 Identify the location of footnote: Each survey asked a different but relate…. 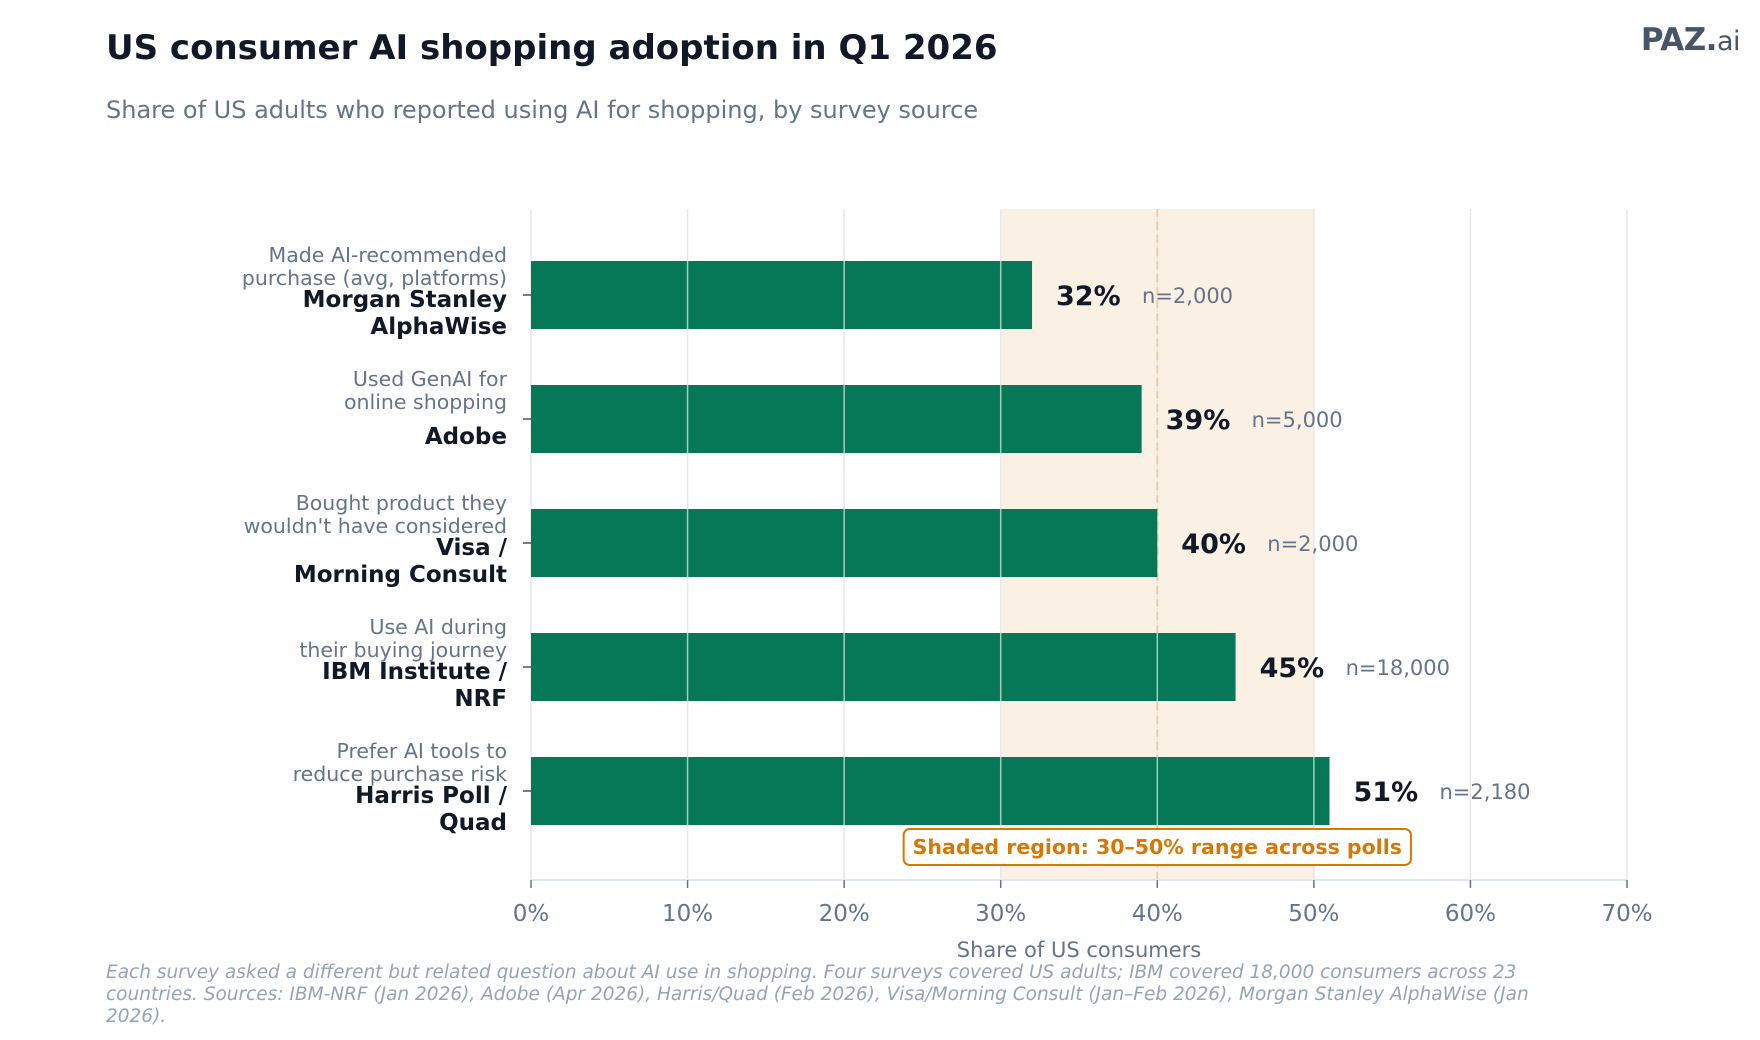
(817, 994).